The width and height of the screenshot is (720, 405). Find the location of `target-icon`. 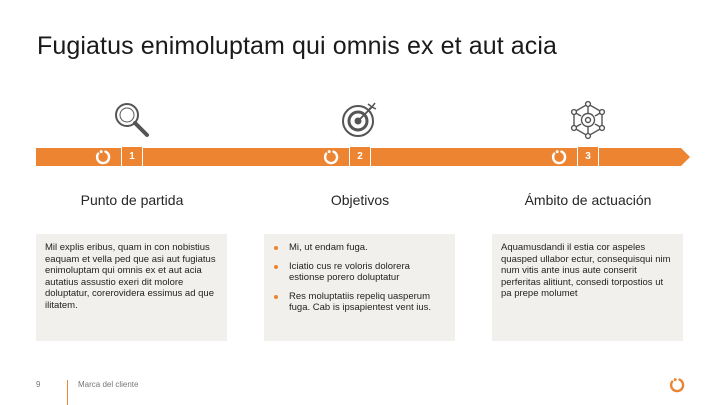

target-icon is located at coordinates (359, 119).